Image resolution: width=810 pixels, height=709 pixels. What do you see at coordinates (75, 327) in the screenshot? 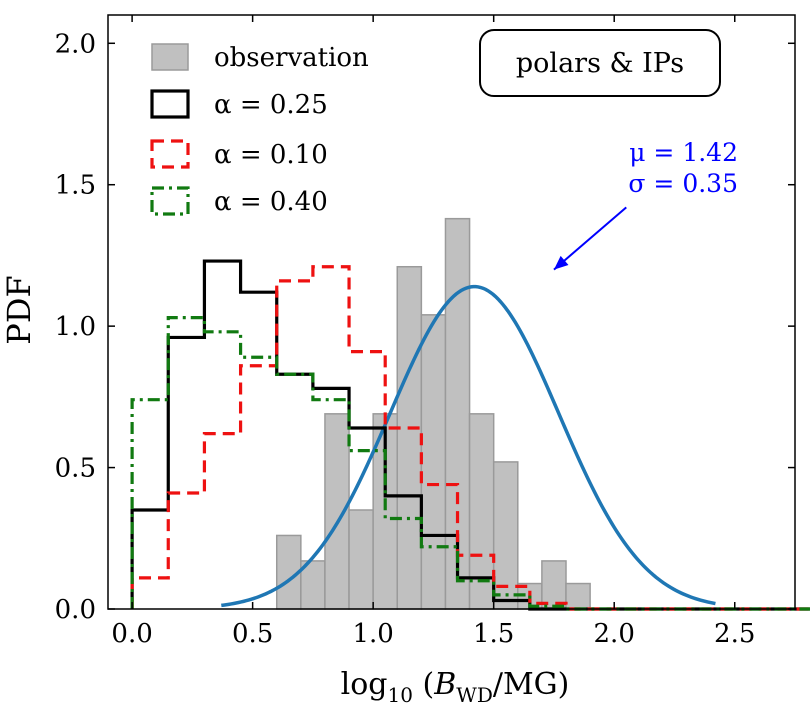
I see `y-tick-label-2: 1.0` at bounding box center [75, 327].